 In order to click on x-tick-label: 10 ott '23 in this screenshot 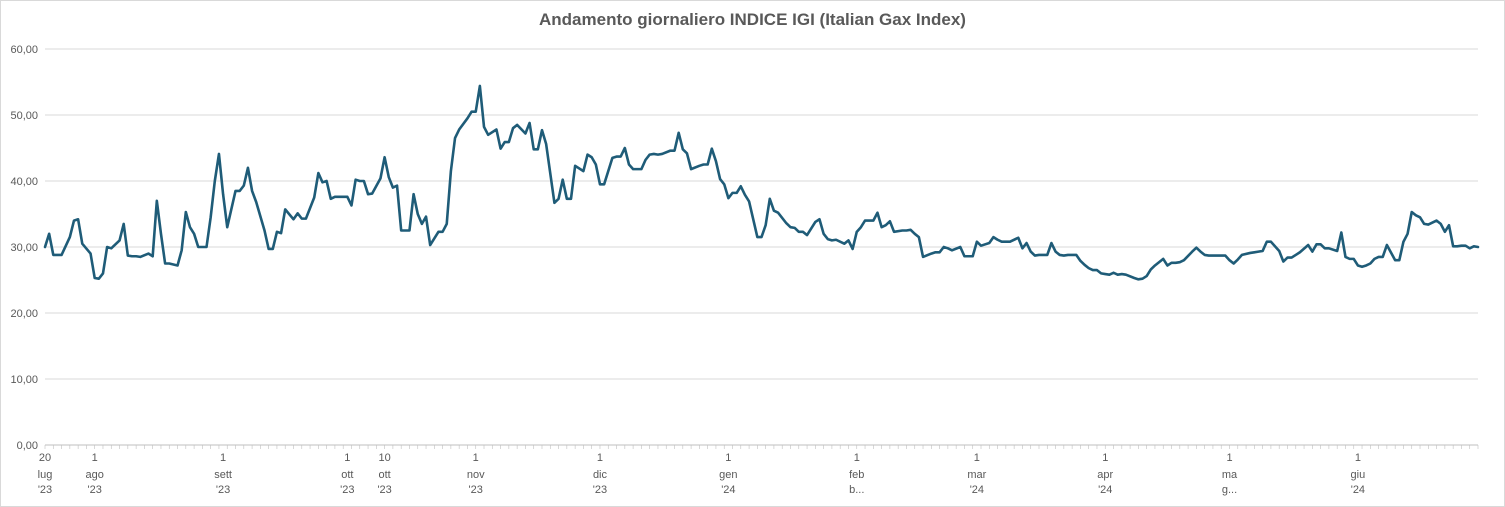, I will do `click(384, 474)`.